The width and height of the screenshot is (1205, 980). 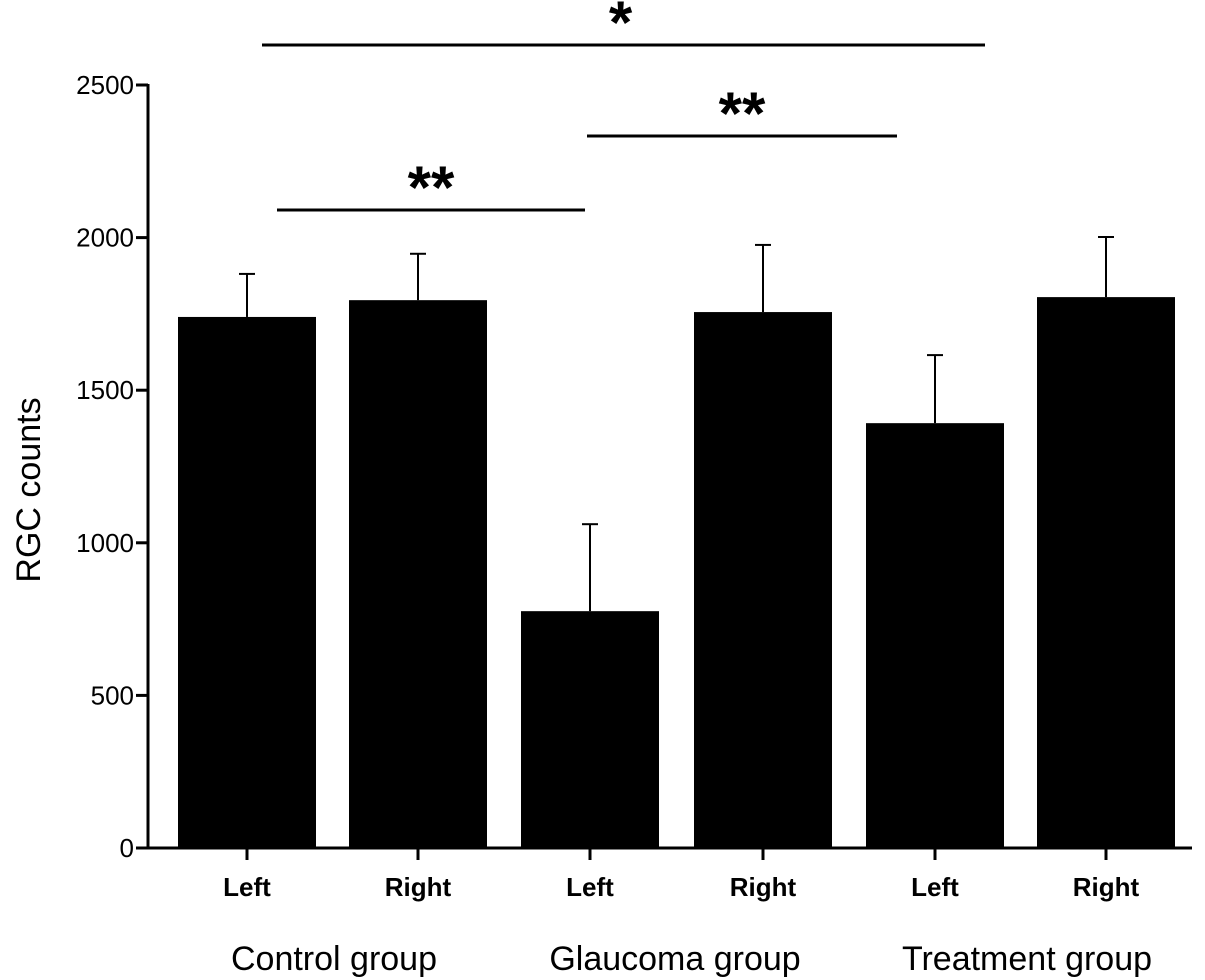 What do you see at coordinates (127, 848) in the screenshot?
I see `y-tick-label: 0` at bounding box center [127, 848].